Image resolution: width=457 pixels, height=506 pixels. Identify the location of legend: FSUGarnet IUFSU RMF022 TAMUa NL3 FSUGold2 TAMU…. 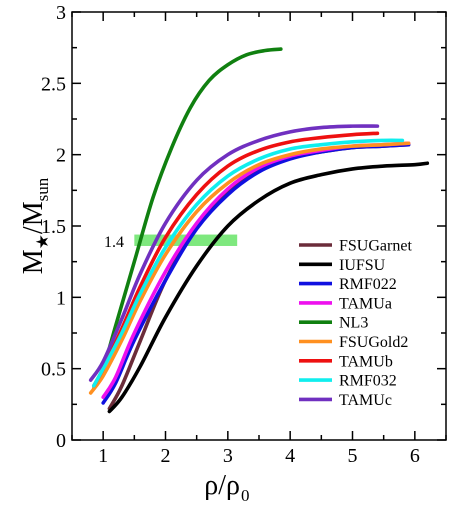
(355, 323).